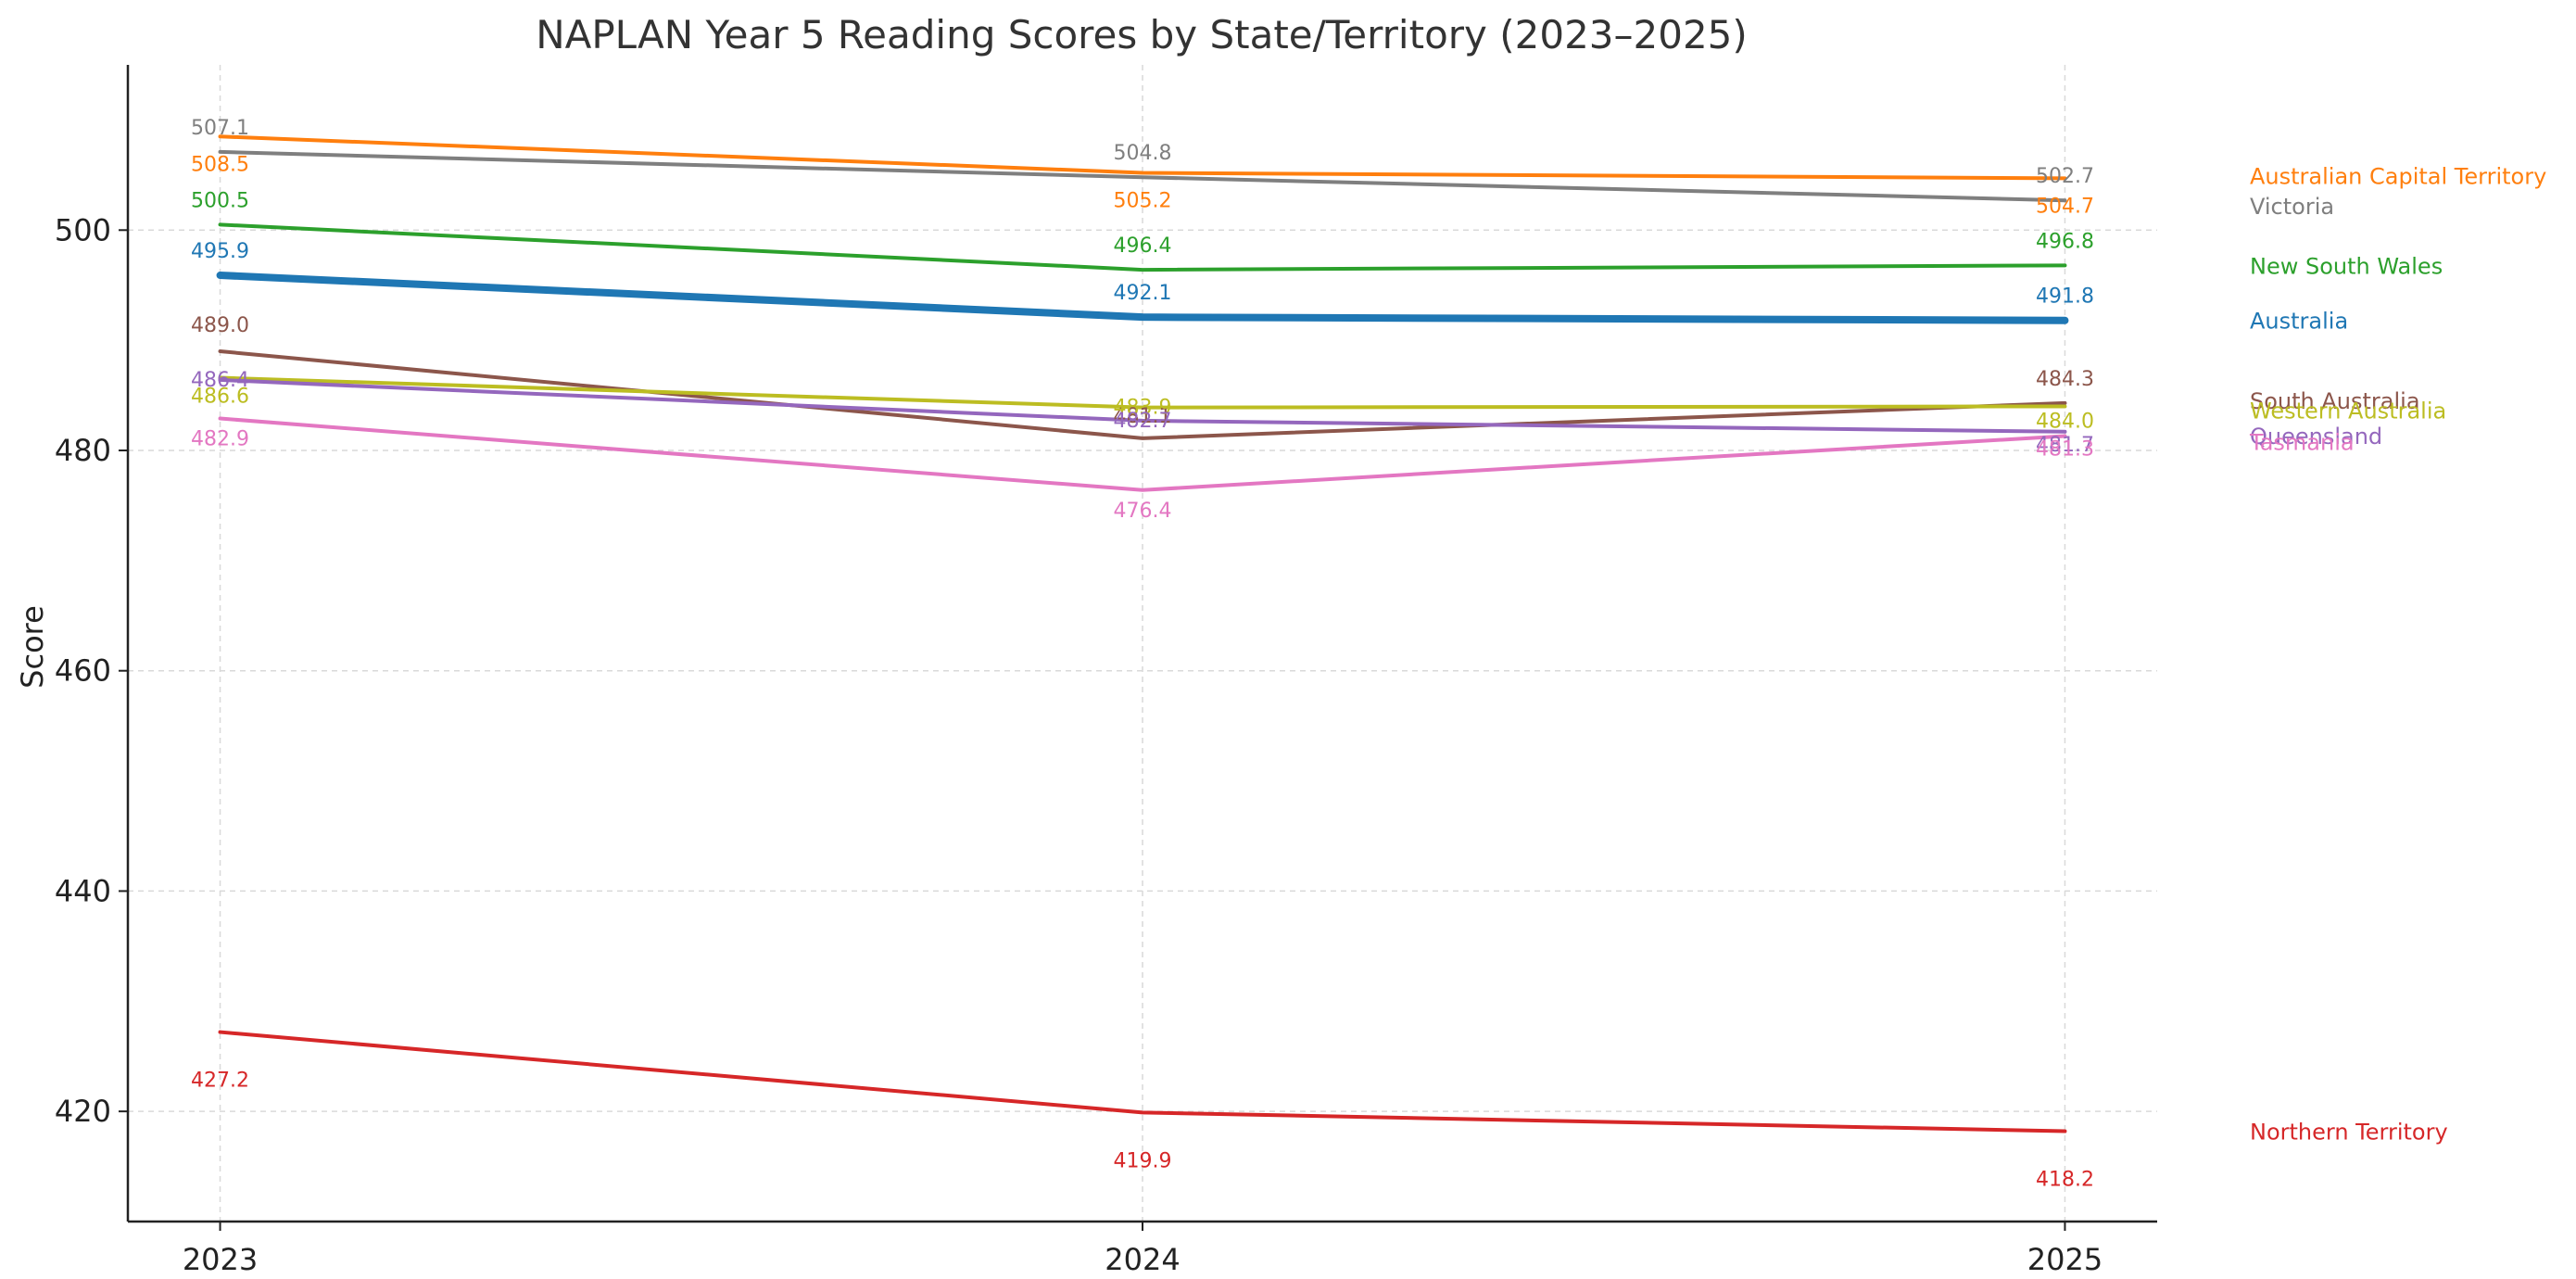 The height and width of the screenshot is (1279, 2576). I want to click on y-tick-label: 480, so click(83, 450).